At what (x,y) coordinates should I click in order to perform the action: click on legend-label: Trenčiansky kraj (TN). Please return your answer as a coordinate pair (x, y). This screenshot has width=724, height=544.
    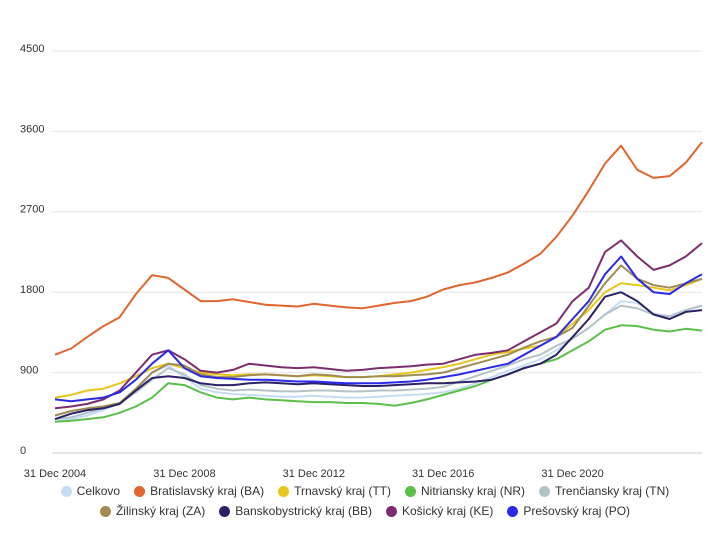
    Looking at the image, I should click on (612, 491).